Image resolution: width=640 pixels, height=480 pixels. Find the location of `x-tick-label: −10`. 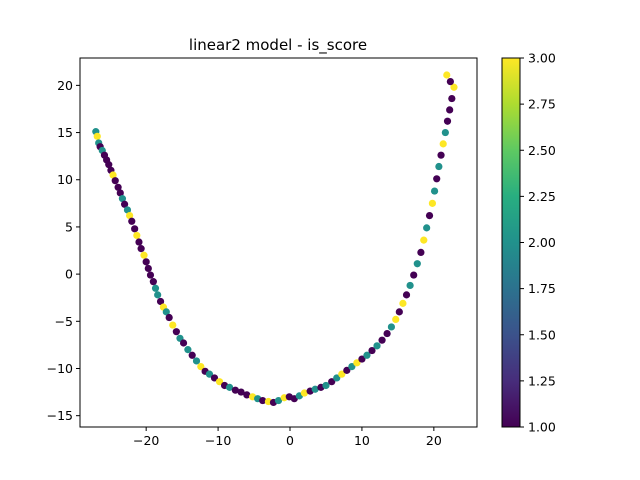

x-tick-label: −10 is located at coordinates (218, 440).